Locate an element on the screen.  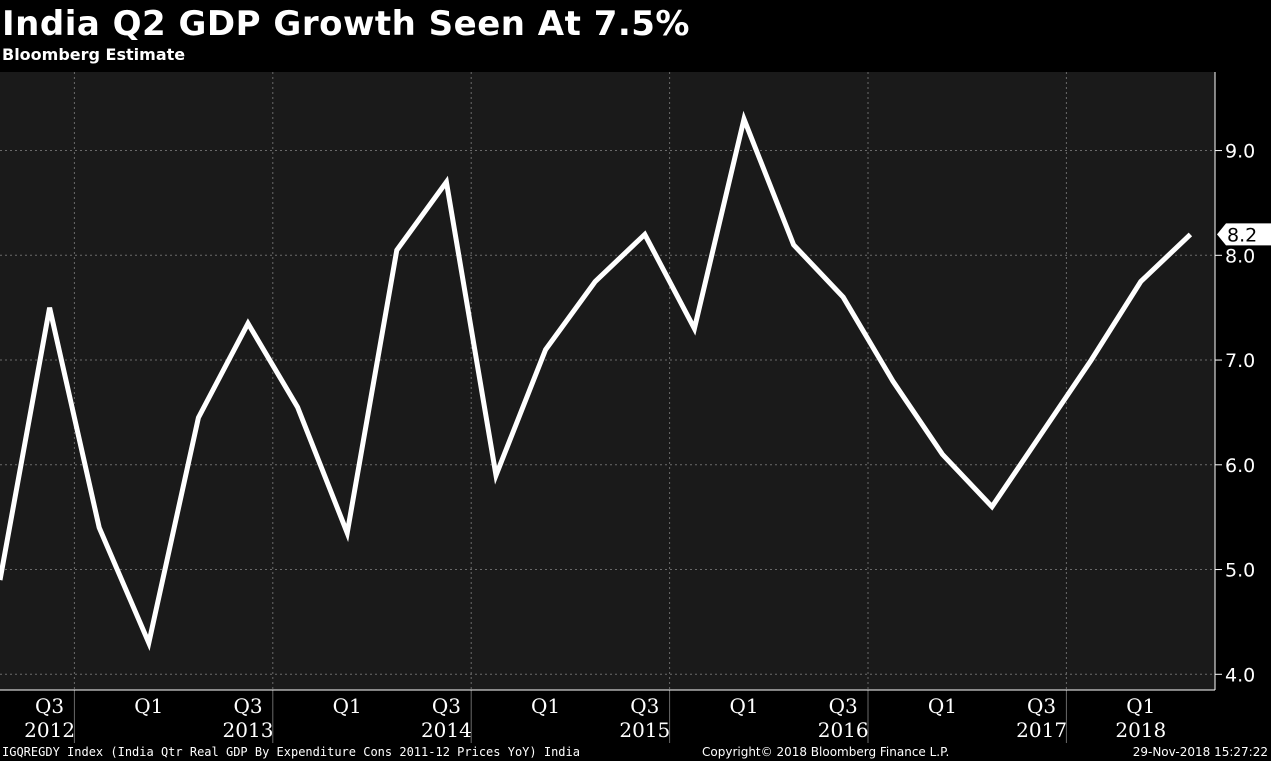
copyright-note: Copyright© 2018 Bloomberg Finance L.P. is located at coordinates (826, 752).